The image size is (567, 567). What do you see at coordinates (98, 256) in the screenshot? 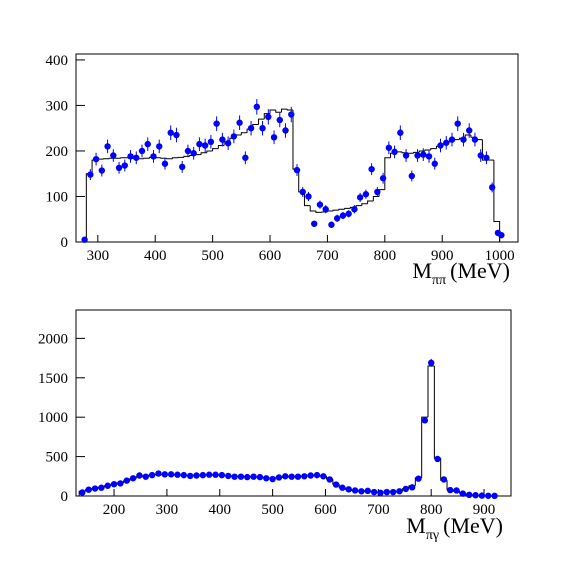
I see `x-tick-label: 300` at bounding box center [98, 256].